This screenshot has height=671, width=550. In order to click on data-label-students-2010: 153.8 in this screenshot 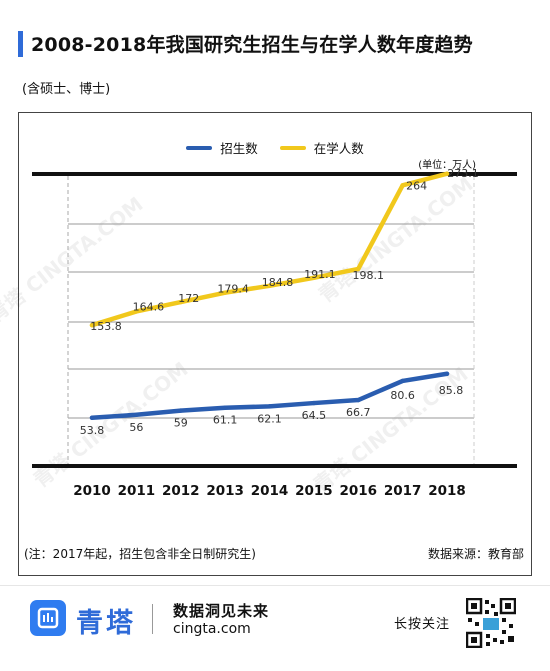, I will do `click(106, 326)`.